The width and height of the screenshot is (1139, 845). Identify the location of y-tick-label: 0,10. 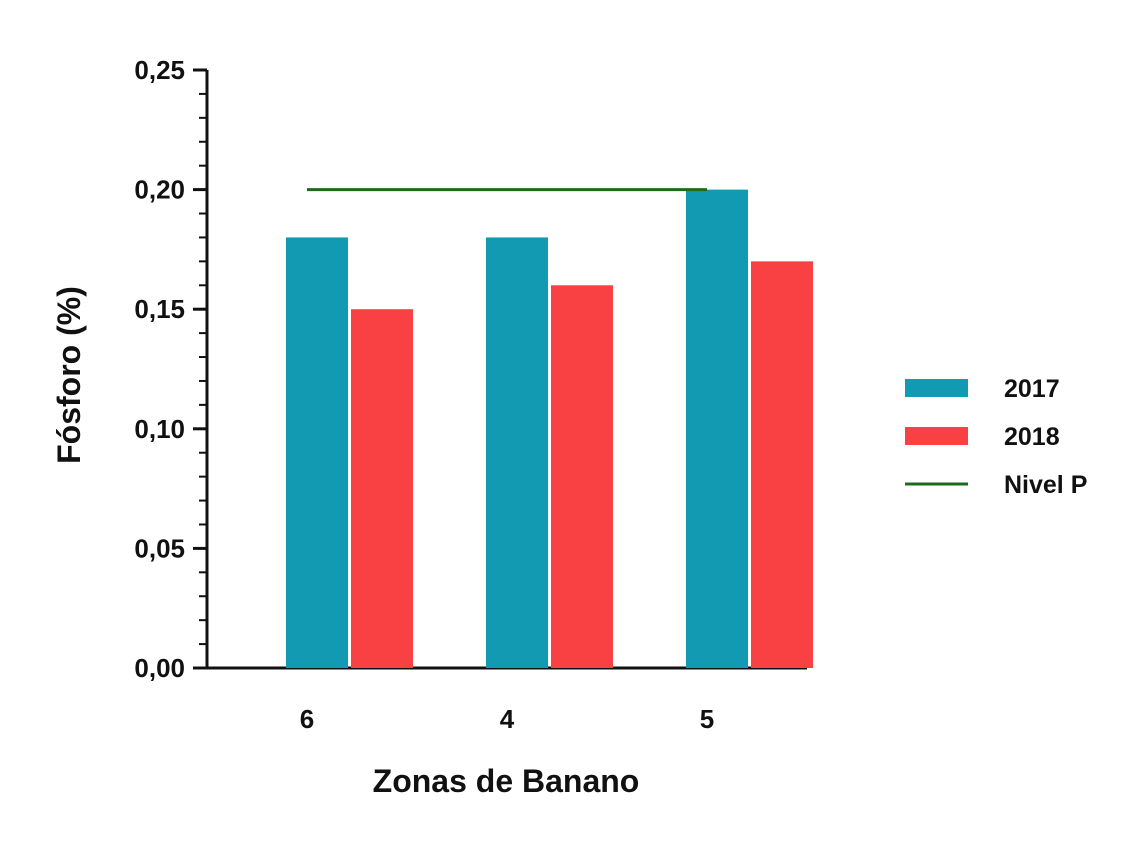
(159, 429).